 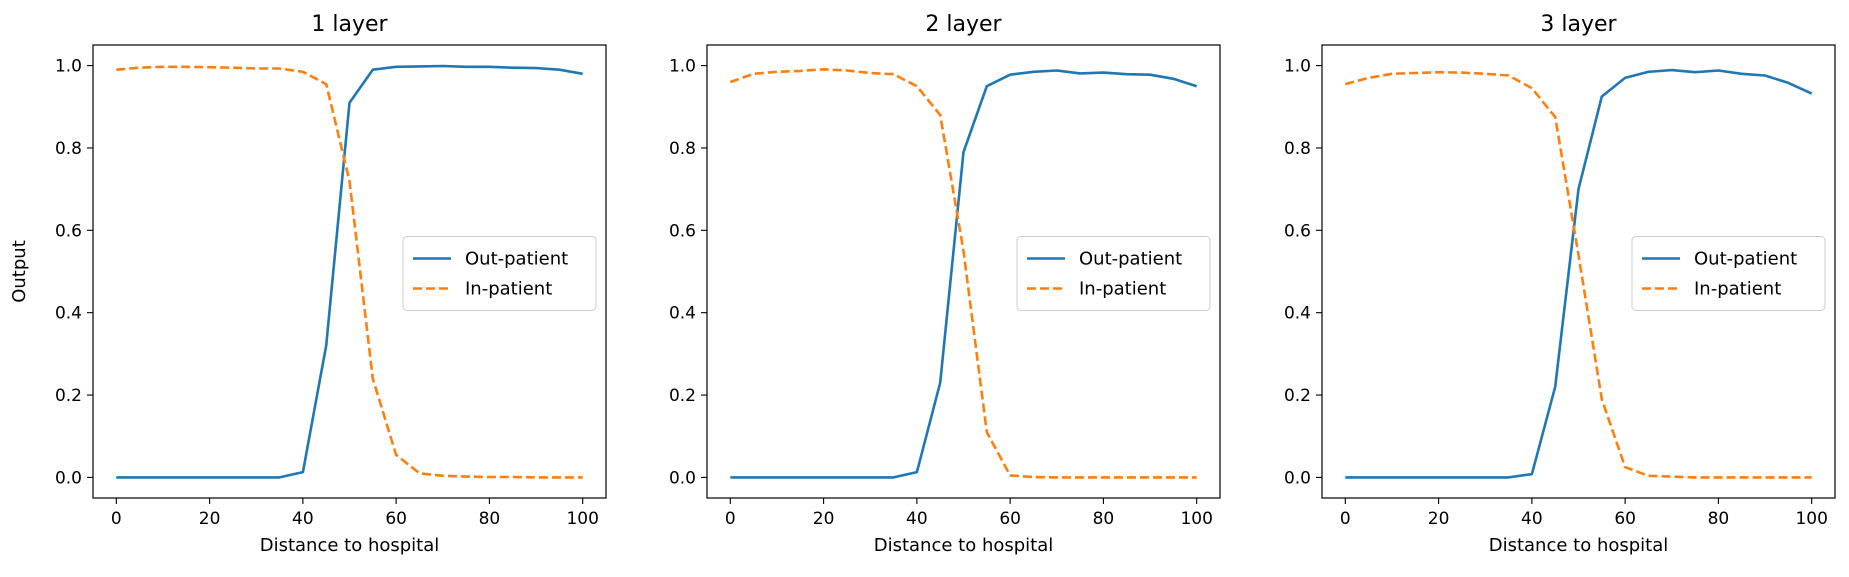 What do you see at coordinates (963, 24) in the screenshot?
I see `chart-title: 2 layer` at bounding box center [963, 24].